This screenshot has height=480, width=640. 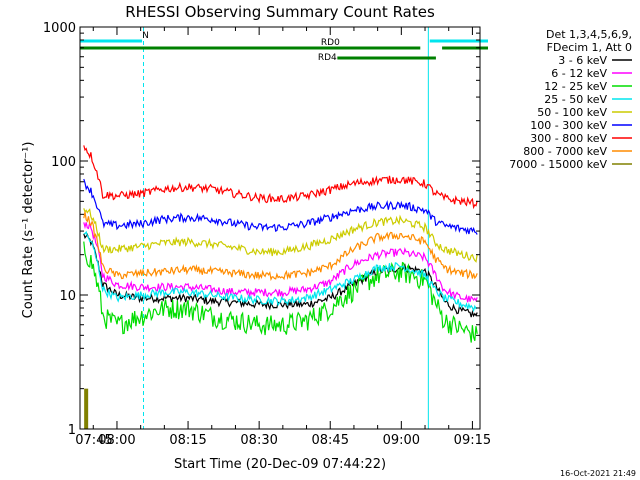 I want to click on x-tick-label: 09:15, so click(x=472, y=440).